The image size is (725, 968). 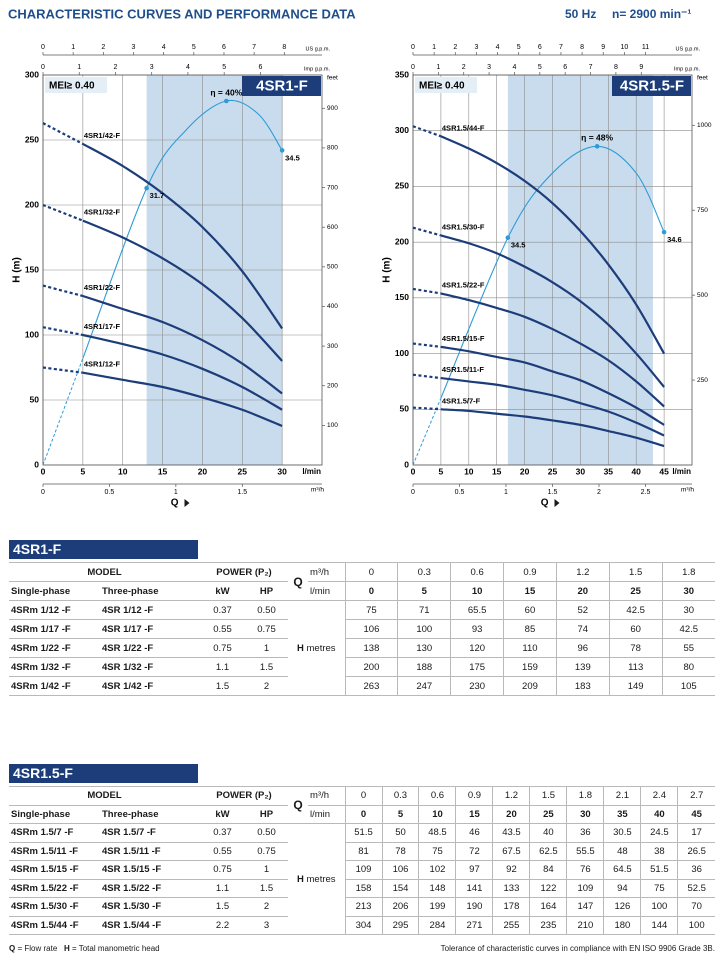 I want to click on power-kw: 0.55, so click(x=222, y=629).